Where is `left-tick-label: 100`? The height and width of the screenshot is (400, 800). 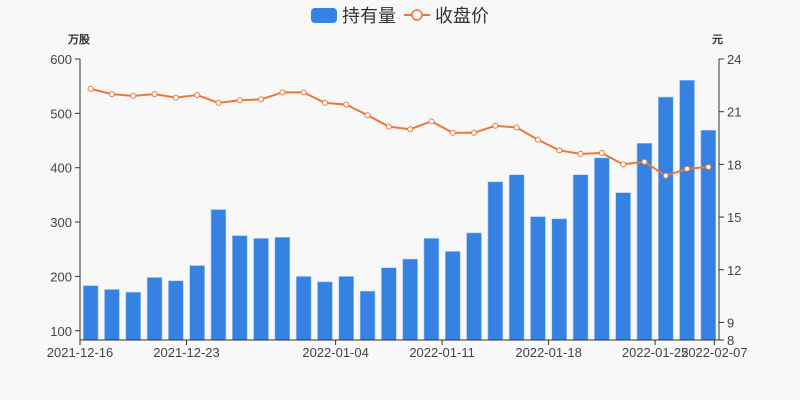
left-tick-label: 100 is located at coordinates (61, 331).